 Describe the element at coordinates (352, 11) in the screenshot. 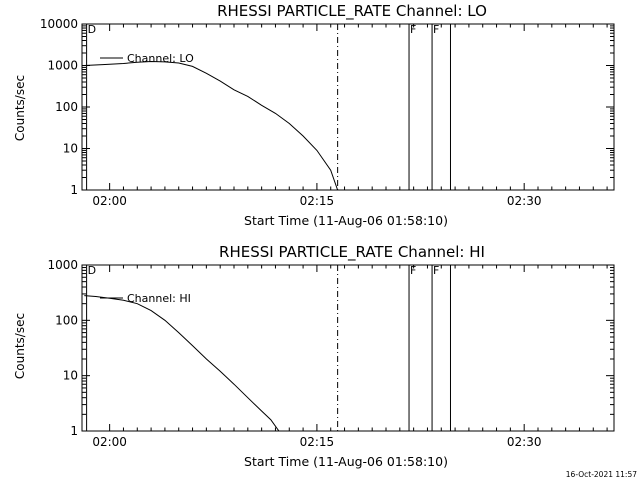

I see `chart-title: RHESSI PARTICLE_RATE Channel: LO` at that location.